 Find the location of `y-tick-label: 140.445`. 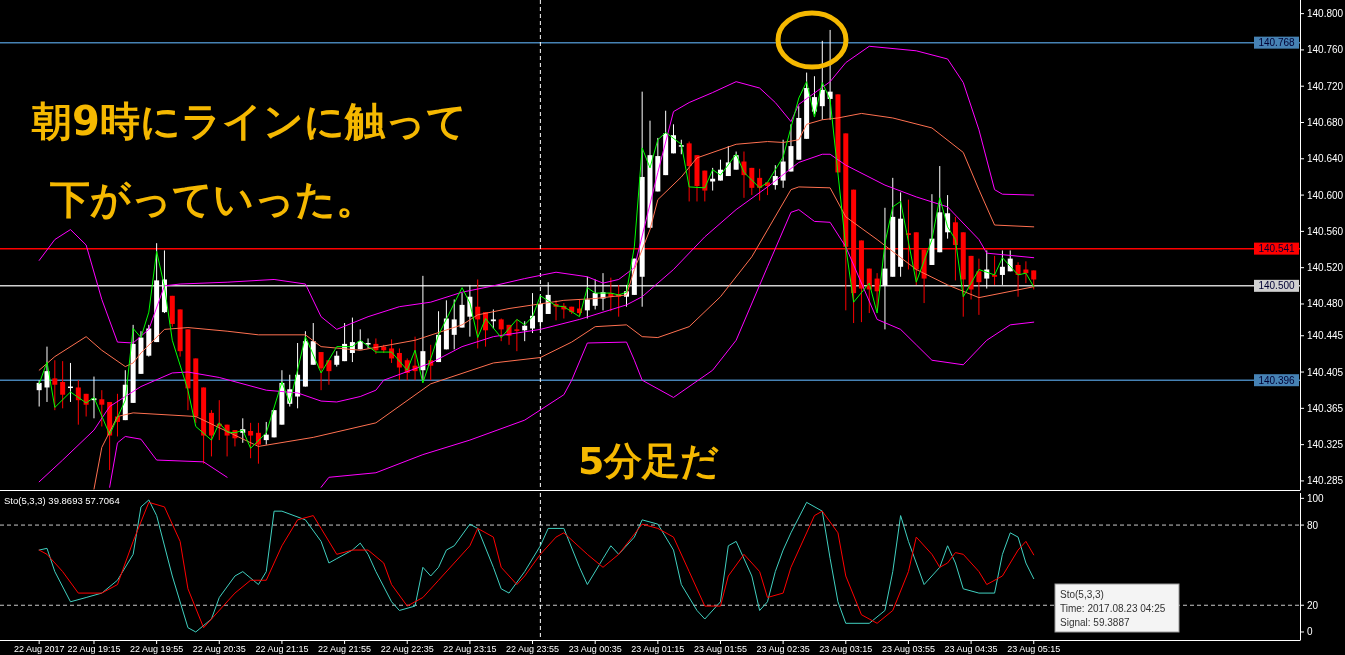

y-tick-label: 140.445 is located at coordinates (1325, 336).